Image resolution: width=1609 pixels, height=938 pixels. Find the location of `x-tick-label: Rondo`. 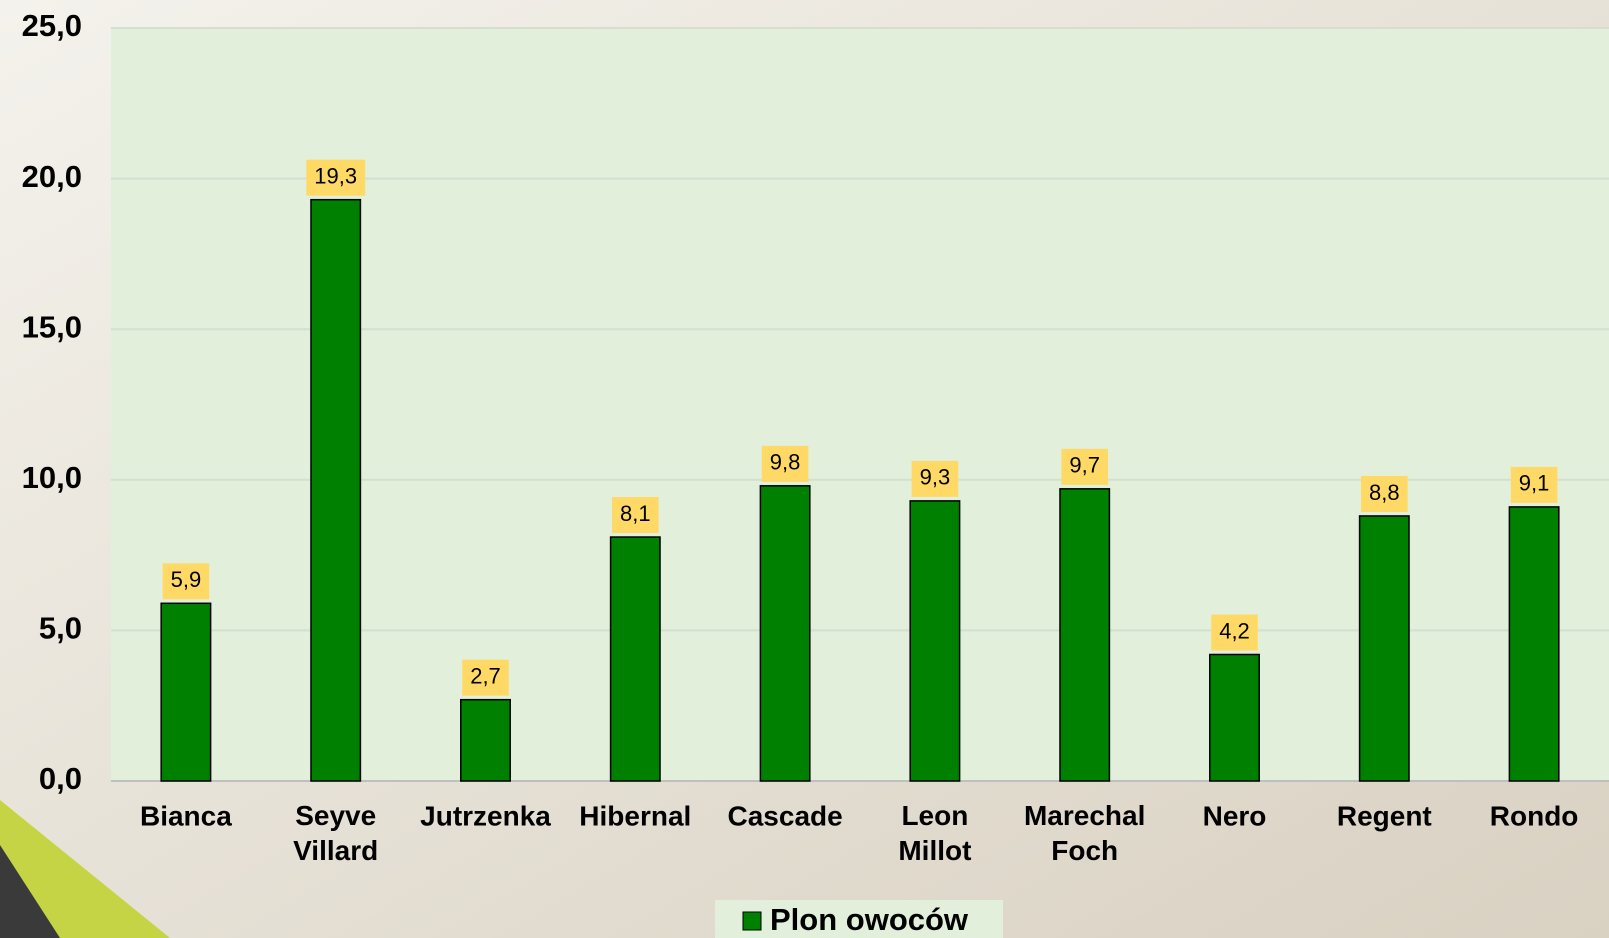

x-tick-label: Rondo is located at coordinates (1534, 815).